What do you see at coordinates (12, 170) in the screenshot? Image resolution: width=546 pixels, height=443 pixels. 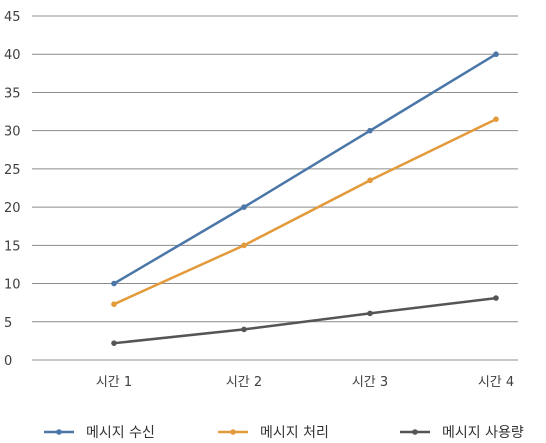 I see `y-tick-label: 25` at bounding box center [12, 170].